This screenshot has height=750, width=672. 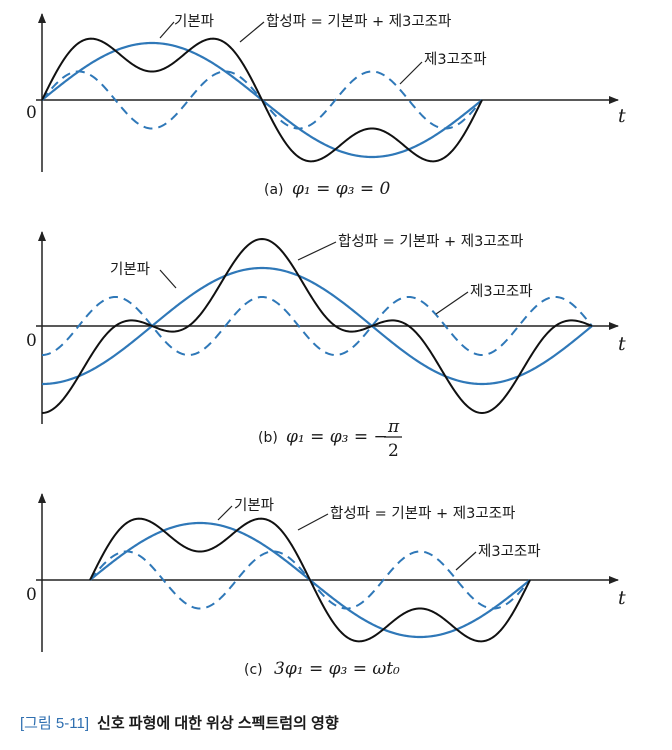 What do you see at coordinates (501, 291) in the screenshot?
I see `panel-b-third-harmonic-label: 제3고조파` at bounding box center [501, 291].